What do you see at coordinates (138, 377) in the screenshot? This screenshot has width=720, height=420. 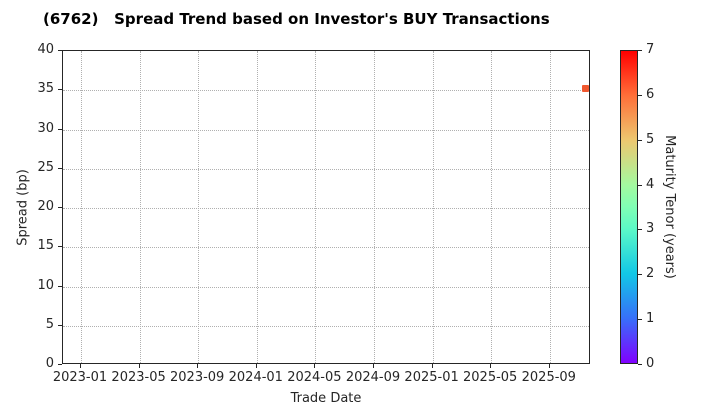 I see `x-tick-label: 2023-05` at bounding box center [138, 377].